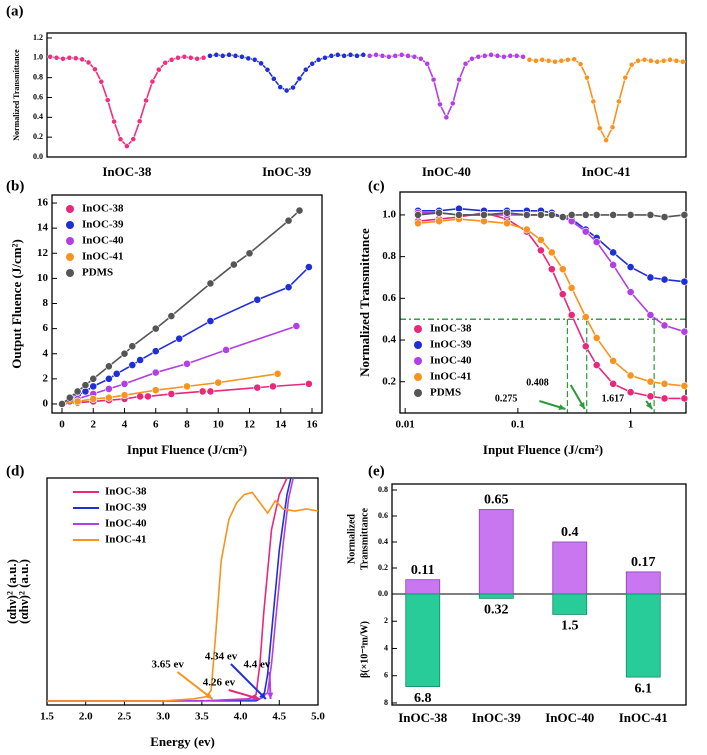  I want to click on x-tick-label: 2.0, so click(86, 717).